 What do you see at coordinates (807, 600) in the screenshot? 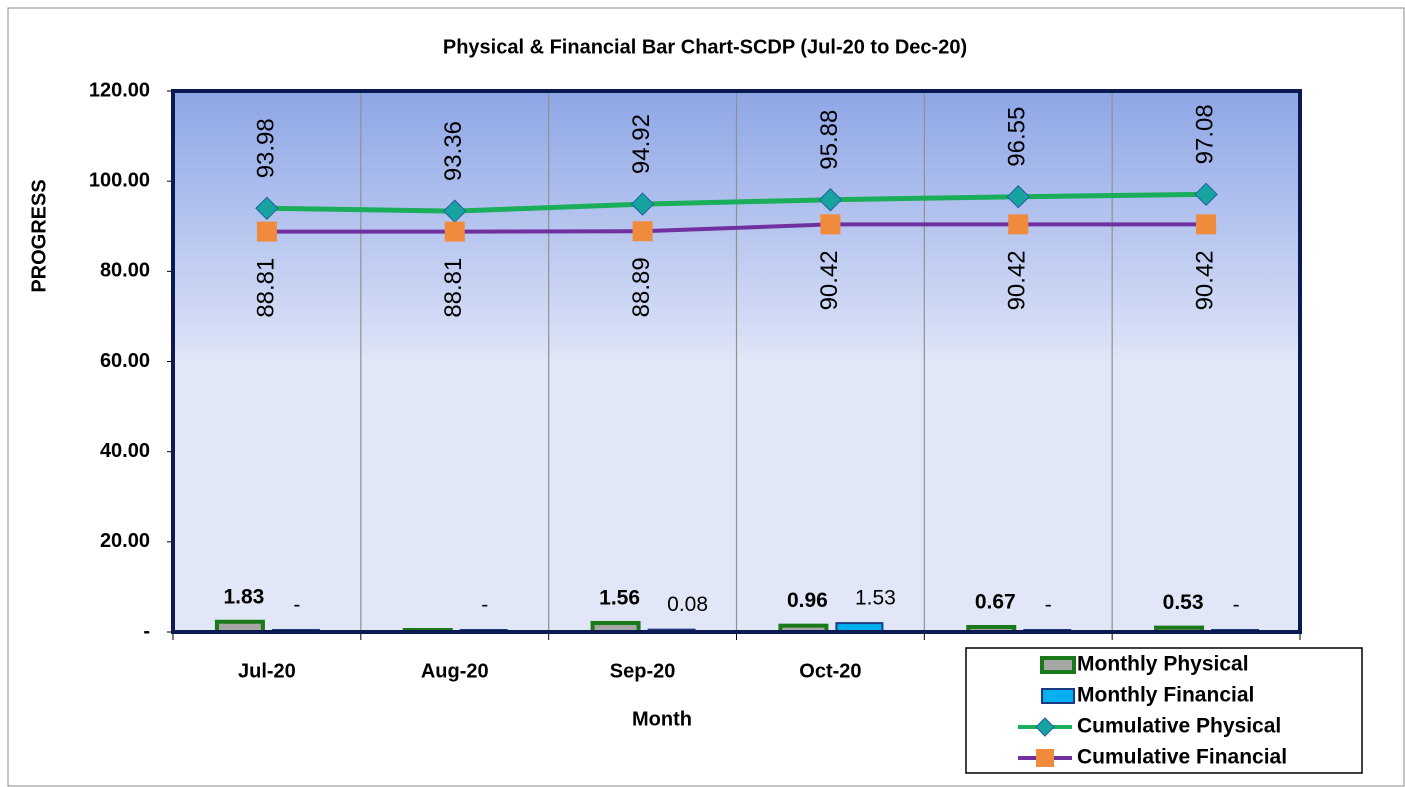
I see `data-label: 0.96` at bounding box center [807, 600].